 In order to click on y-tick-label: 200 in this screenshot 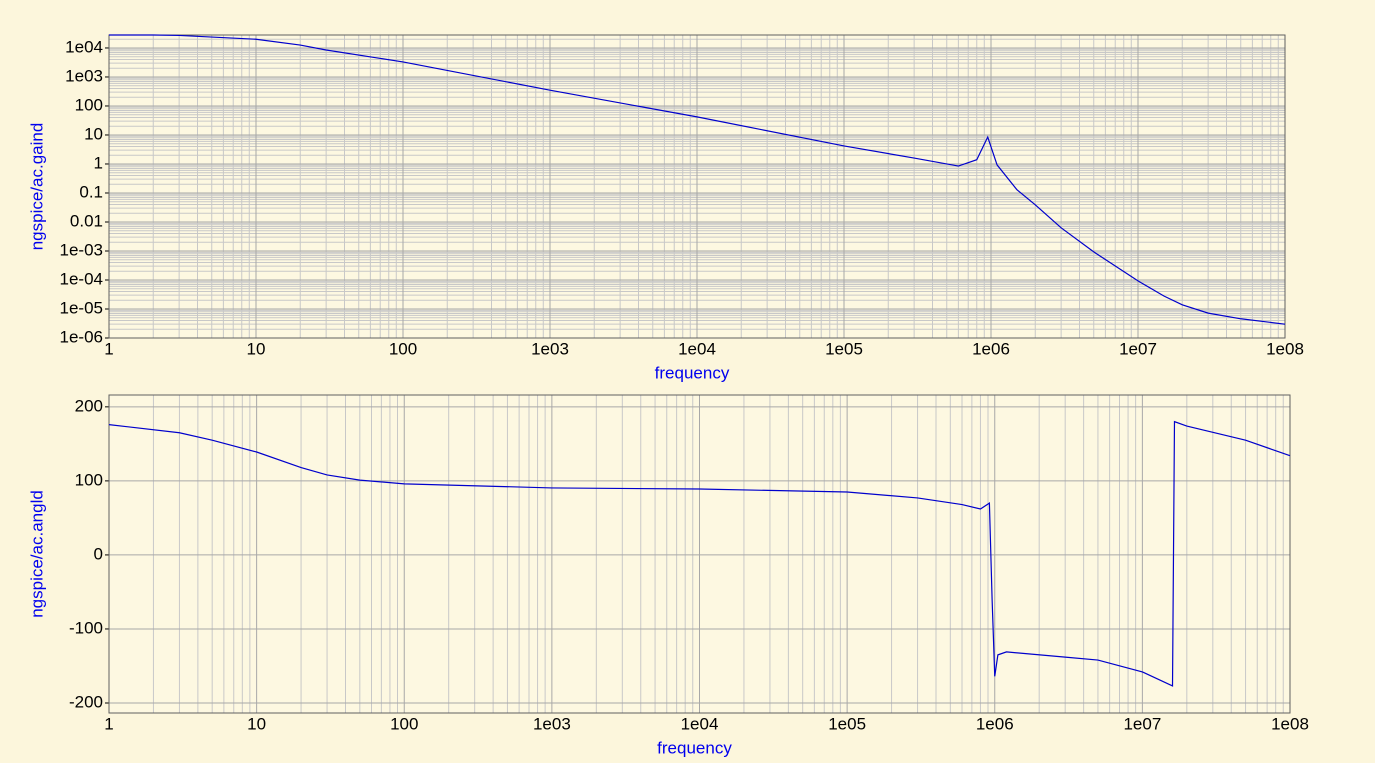, I will do `click(89, 405)`.